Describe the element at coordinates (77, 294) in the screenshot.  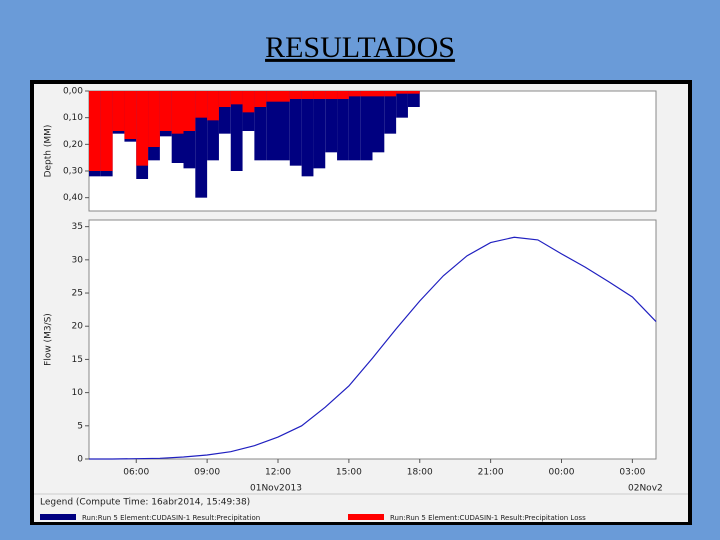
I see `y-tick-label: 25` at that location.